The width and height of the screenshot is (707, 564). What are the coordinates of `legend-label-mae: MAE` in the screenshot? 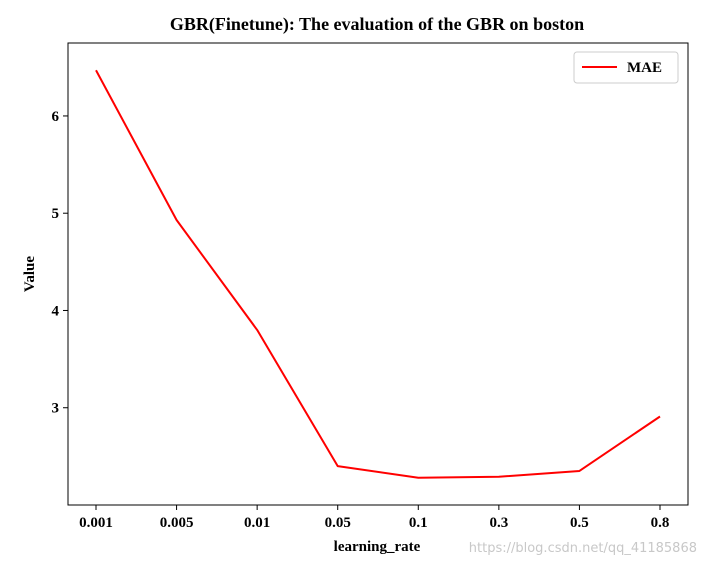 It's located at (644, 68).